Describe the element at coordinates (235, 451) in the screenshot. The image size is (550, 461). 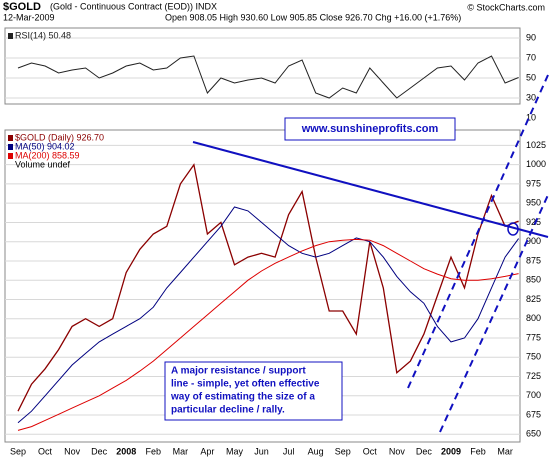
I see `x-tick-label: May` at that location.